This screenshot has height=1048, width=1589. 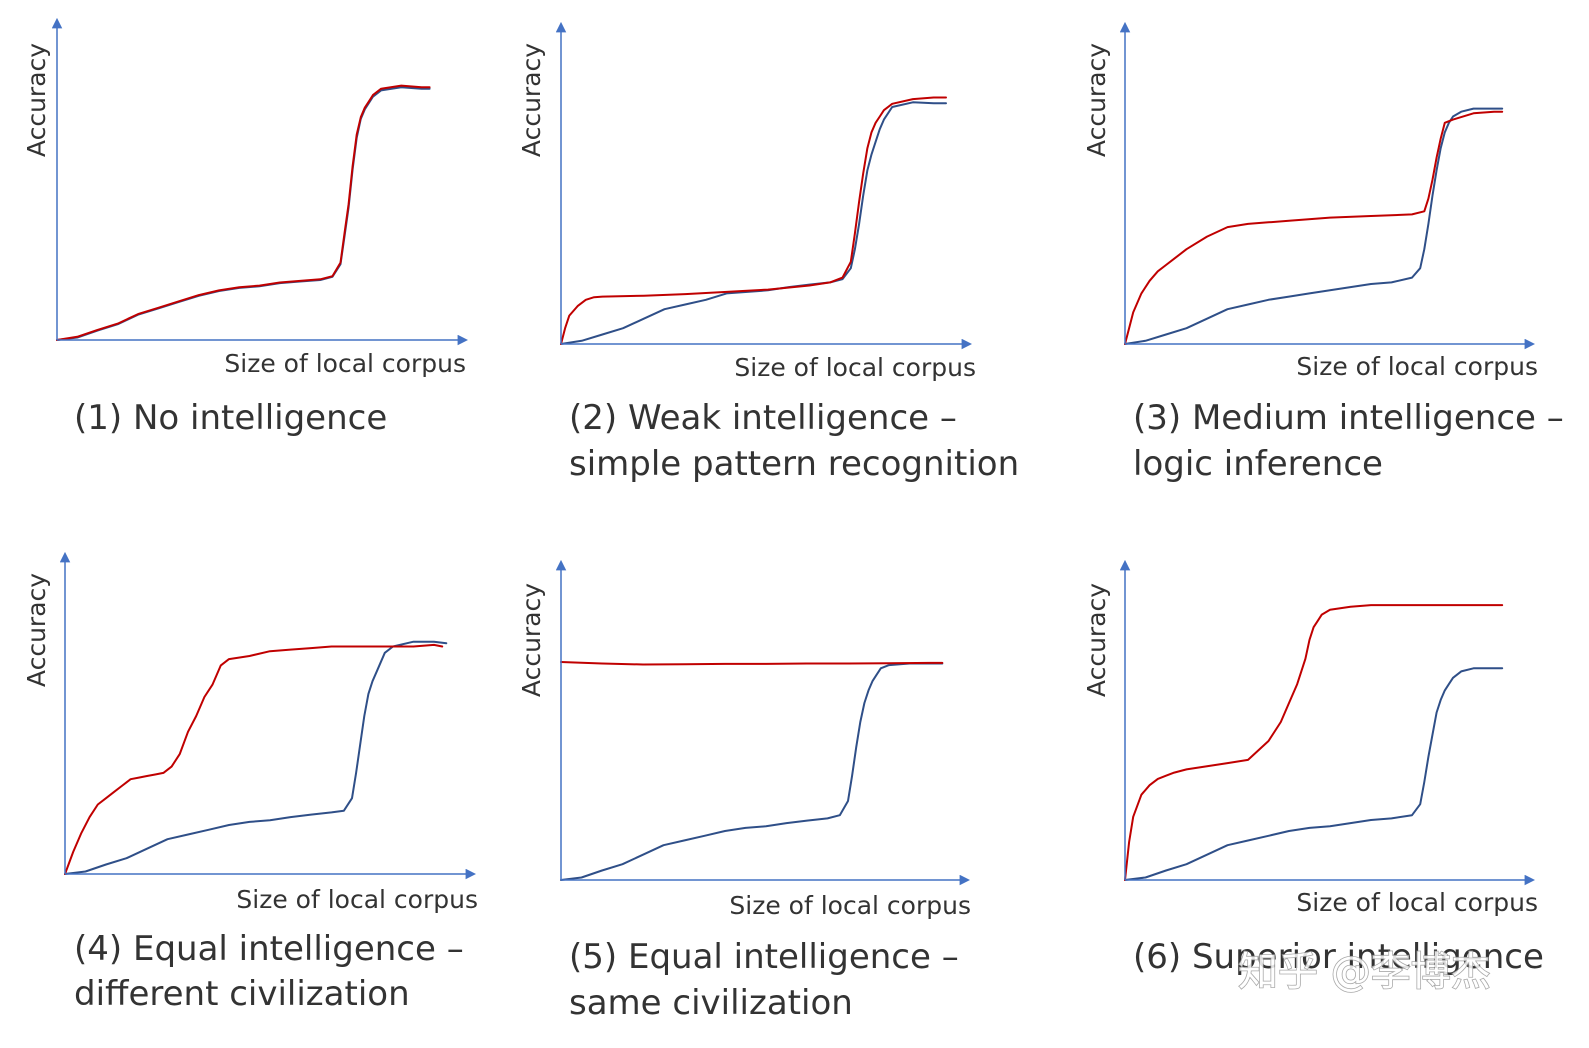 What do you see at coordinates (763, 418) in the screenshot?
I see `panel-caption-line-1: (2) Weak intelligence –` at bounding box center [763, 418].